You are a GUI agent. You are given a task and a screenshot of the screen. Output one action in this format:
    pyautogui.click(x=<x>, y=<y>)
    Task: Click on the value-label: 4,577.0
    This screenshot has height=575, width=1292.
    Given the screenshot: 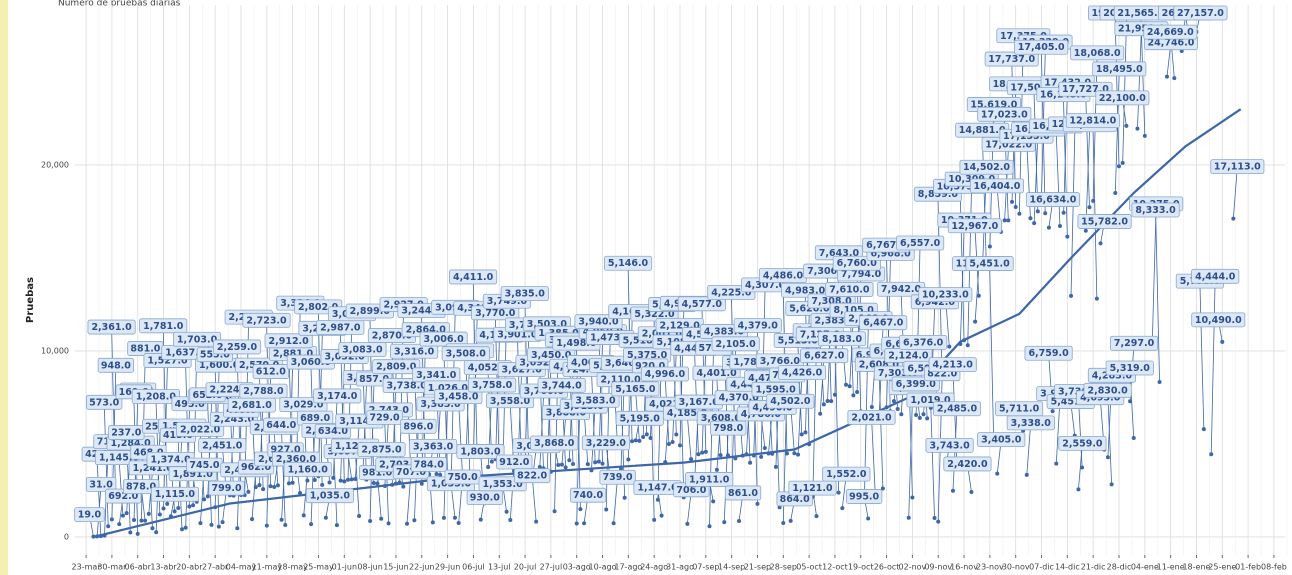 What is the action you would take?
    pyautogui.click(x=702, y=304)
    